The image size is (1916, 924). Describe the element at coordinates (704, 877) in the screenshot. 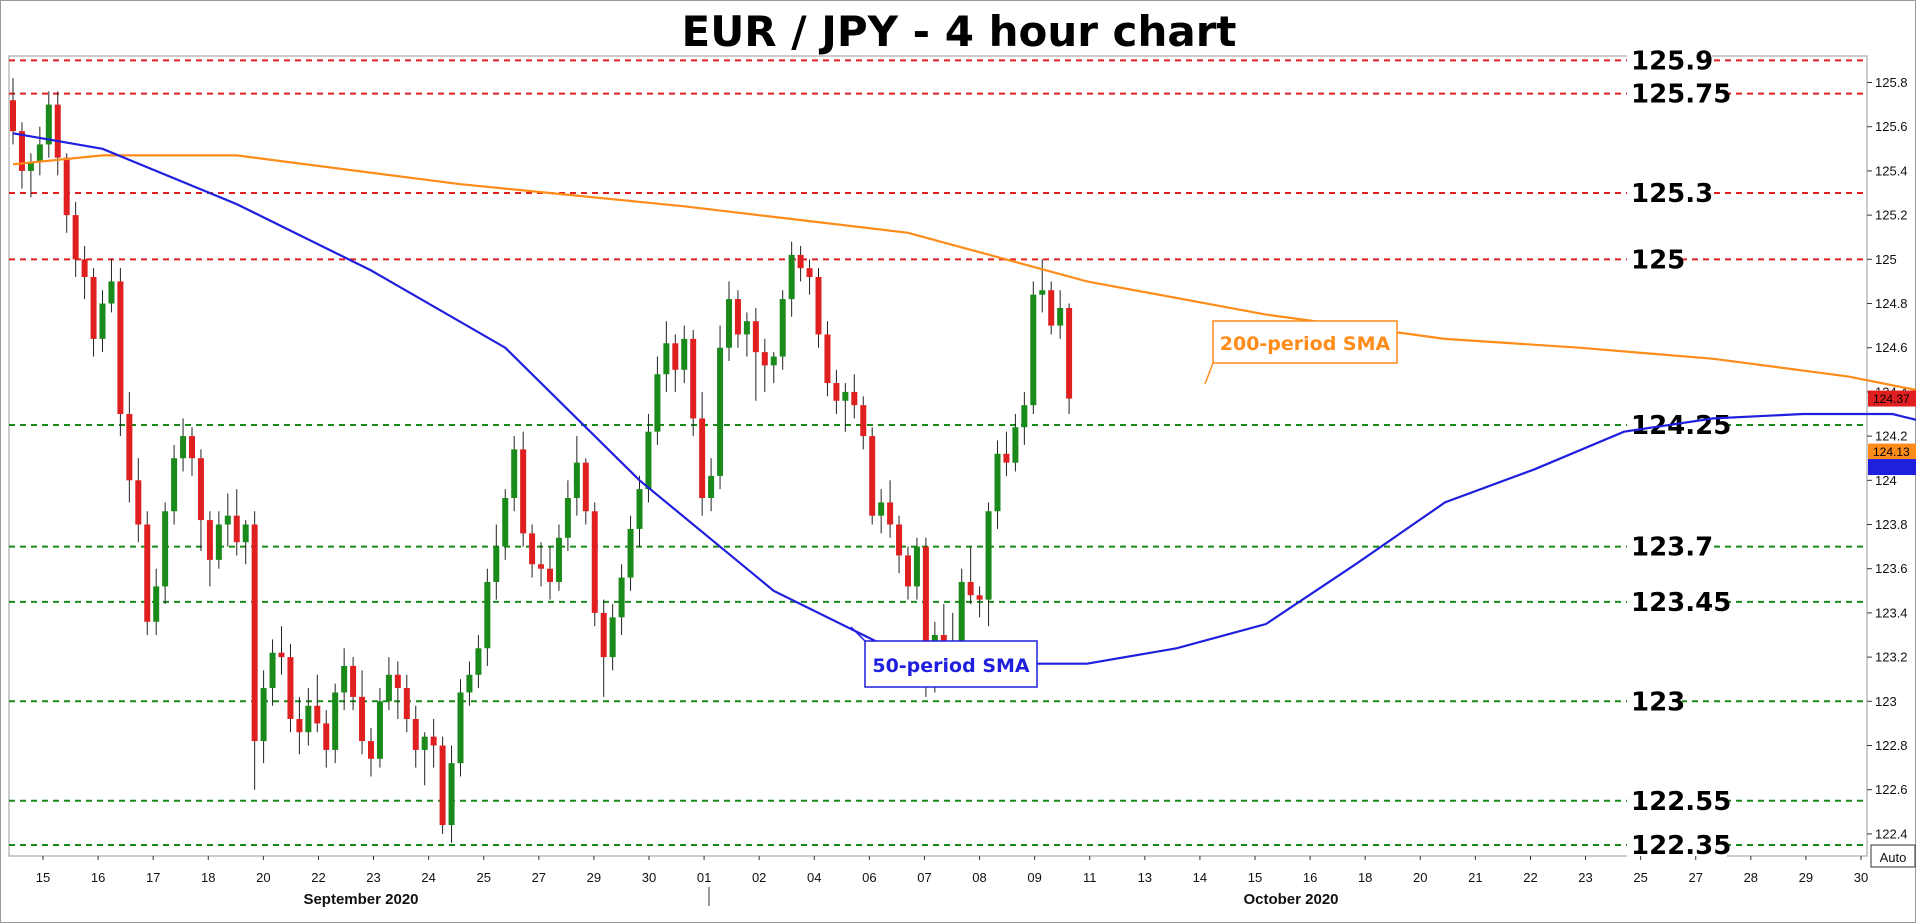

I see `x-tick-label: 01` at that location.